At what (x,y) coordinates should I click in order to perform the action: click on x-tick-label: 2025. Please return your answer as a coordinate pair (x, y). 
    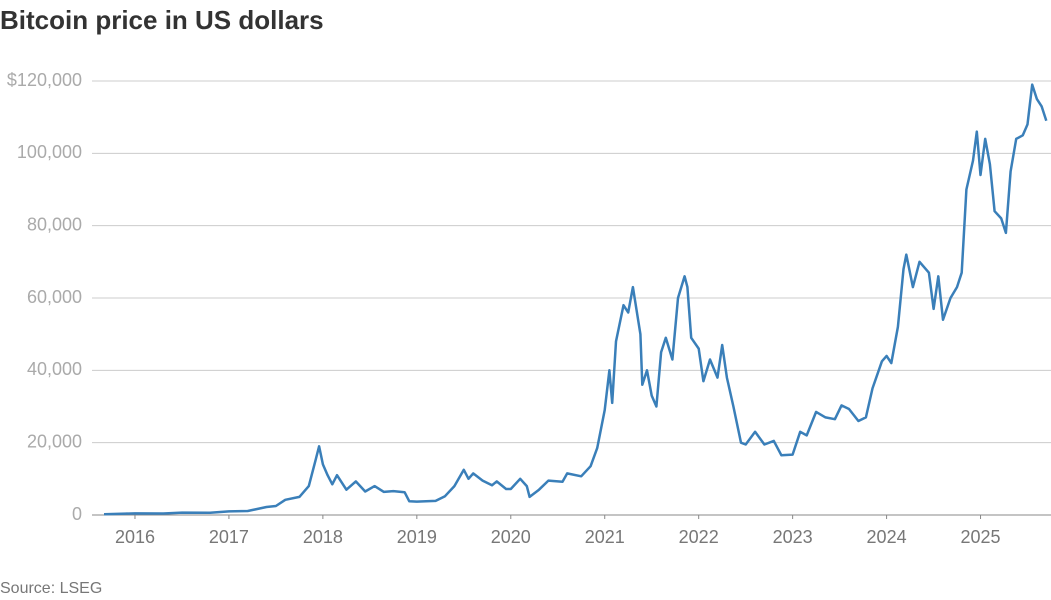
    Looking at the image, I should click on (981, 537).